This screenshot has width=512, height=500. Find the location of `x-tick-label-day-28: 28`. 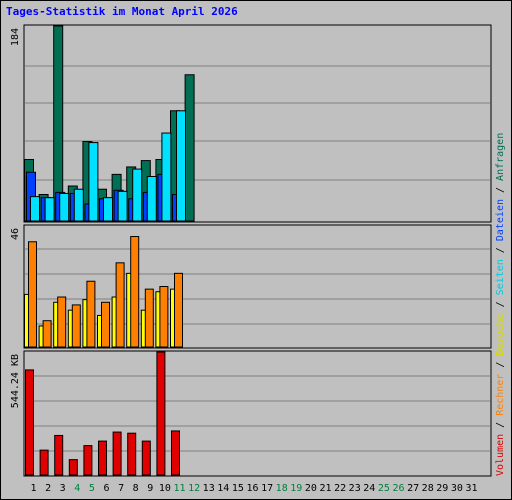

x-tick-label-day-28: 28 is located at coordinates (428, 488).